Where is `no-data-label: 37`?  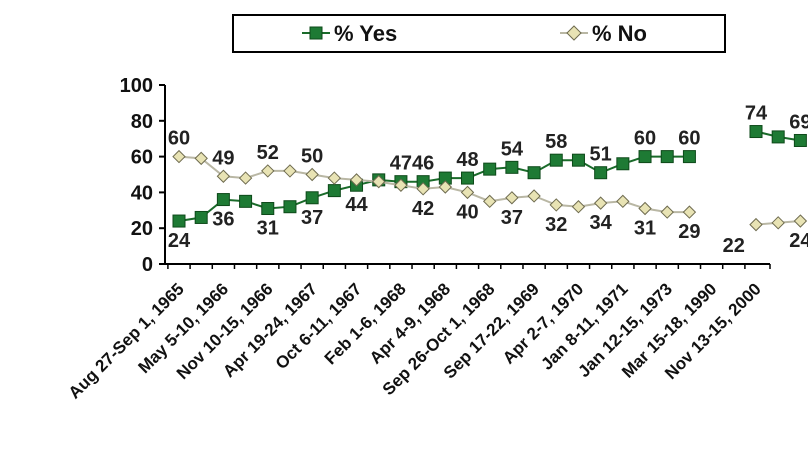 no-data-label: 37 is located at coordinates (512, 218).